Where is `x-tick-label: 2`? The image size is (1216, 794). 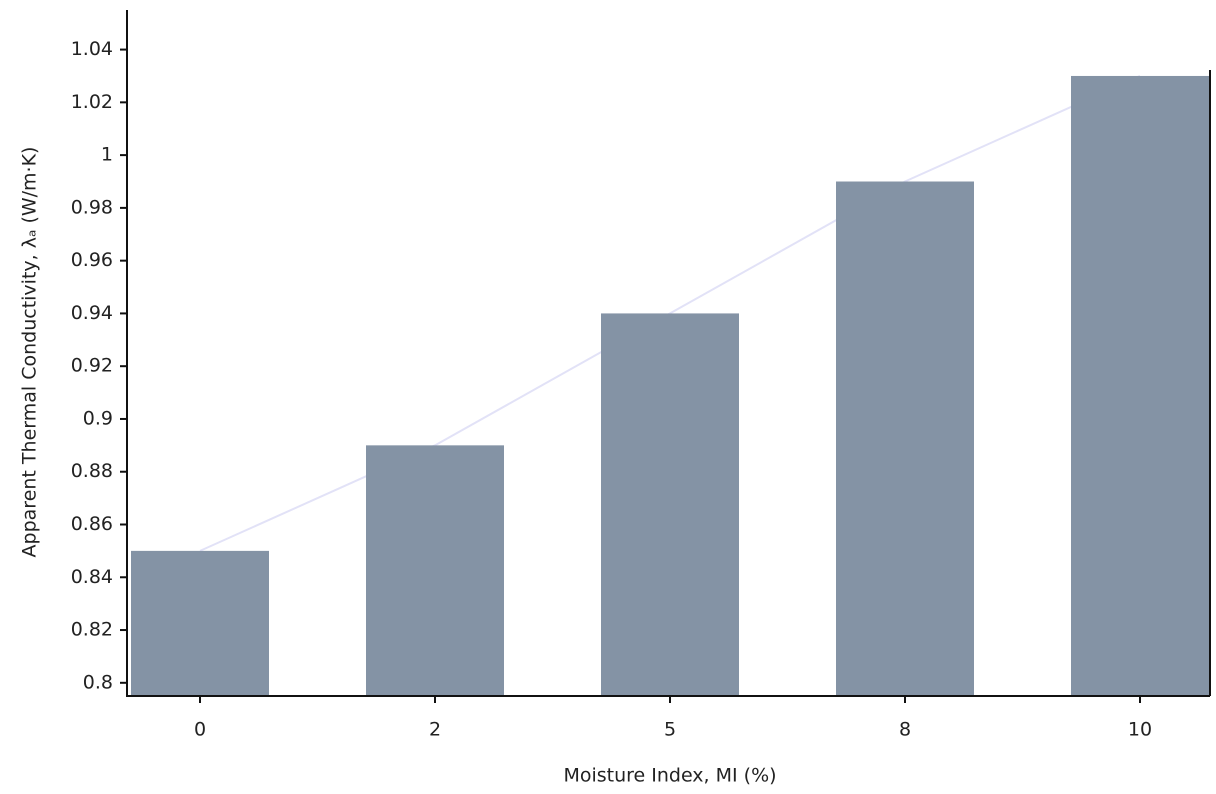
x-tick-label: 2 is located at coordinates (435, 730).